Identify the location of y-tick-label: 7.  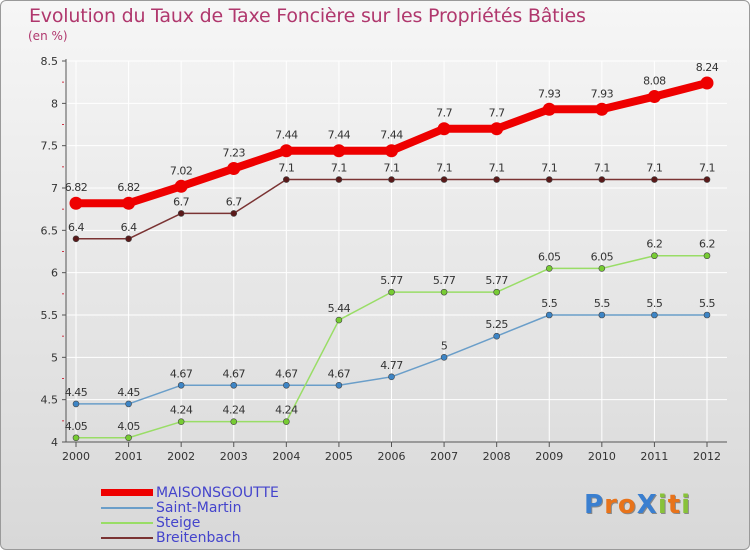
(54, 188).